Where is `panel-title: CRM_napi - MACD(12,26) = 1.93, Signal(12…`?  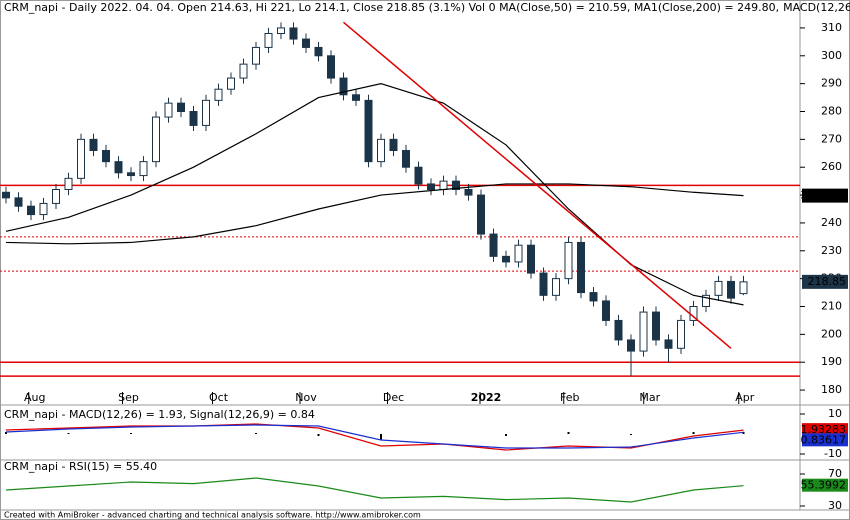 panel-title: CRM_napi - MACD(12,26) = 1.93, Signal(12… is located at coordinates (159, 414).